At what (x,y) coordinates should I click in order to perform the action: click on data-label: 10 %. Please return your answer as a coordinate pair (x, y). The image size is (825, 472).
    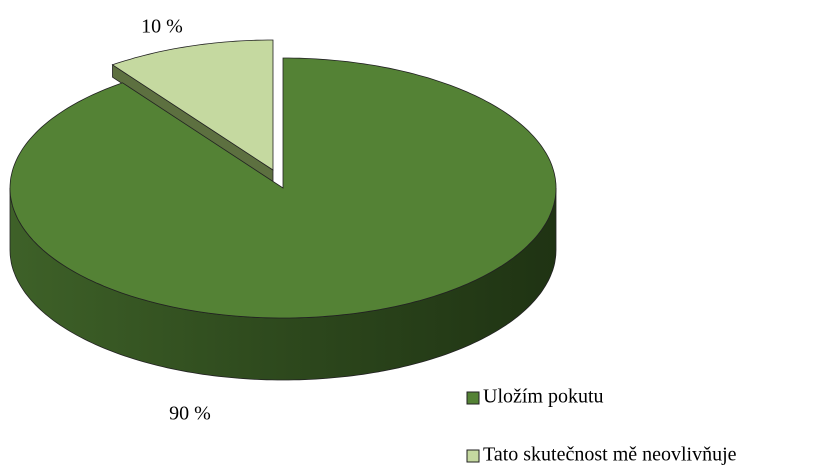
    Looking at the image, I should click on (162, 27).